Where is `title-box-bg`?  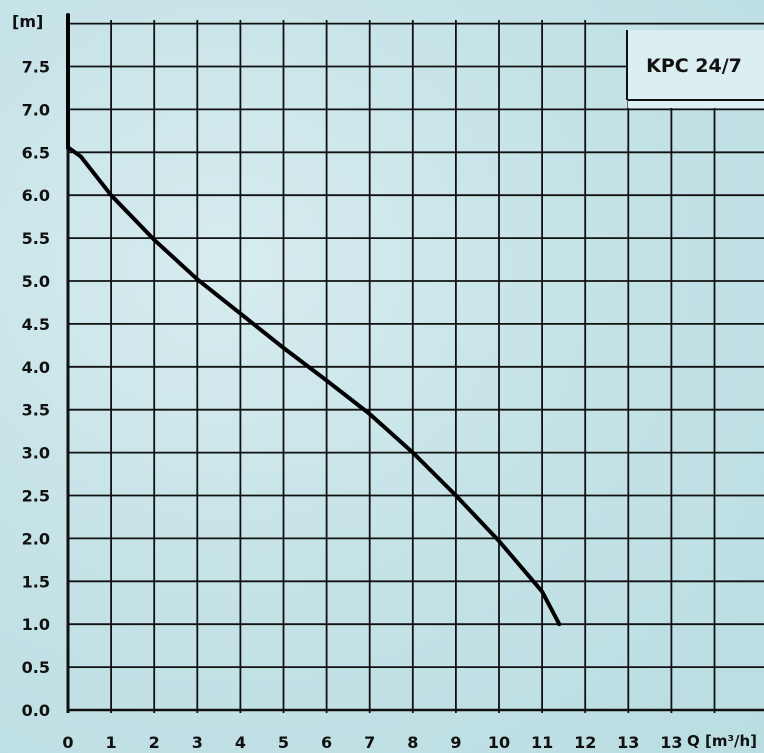 title-box-bg is located at coordinates (696, 69).